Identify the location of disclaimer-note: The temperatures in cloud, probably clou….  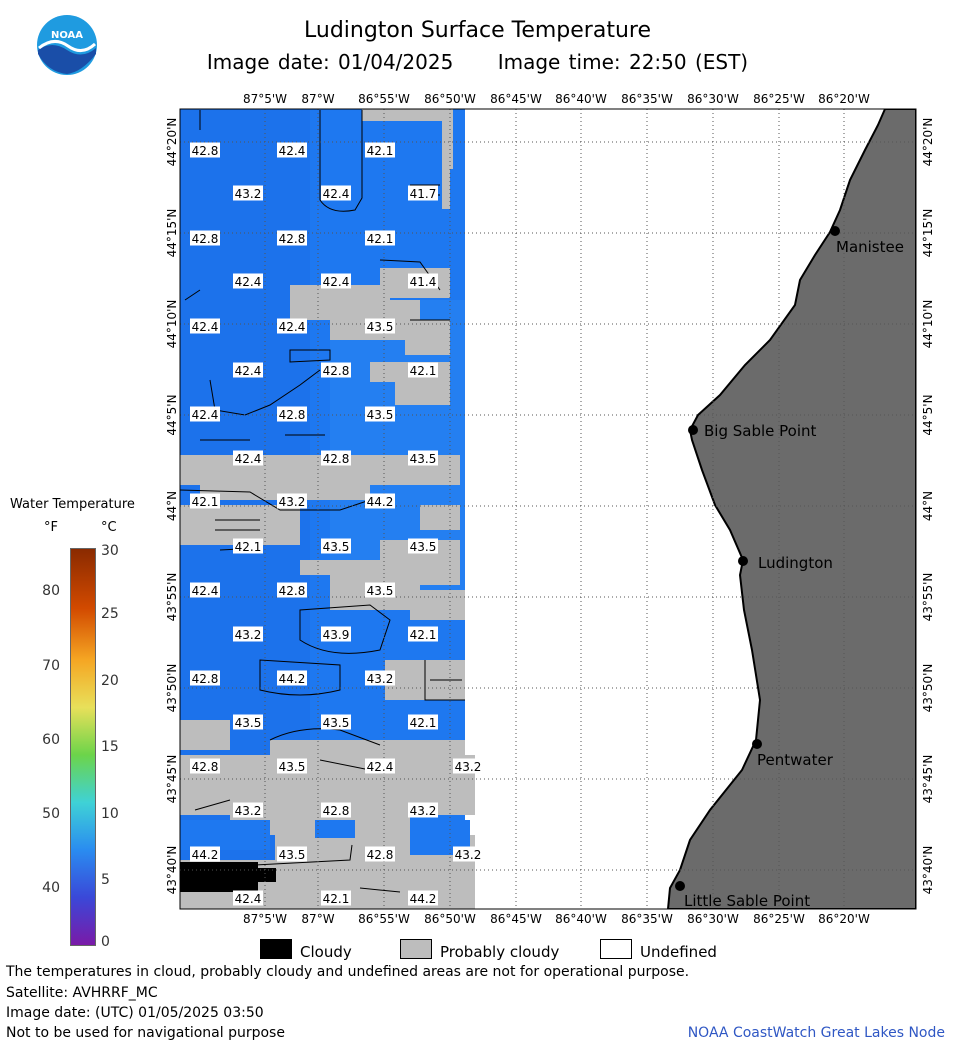
(348, 972).